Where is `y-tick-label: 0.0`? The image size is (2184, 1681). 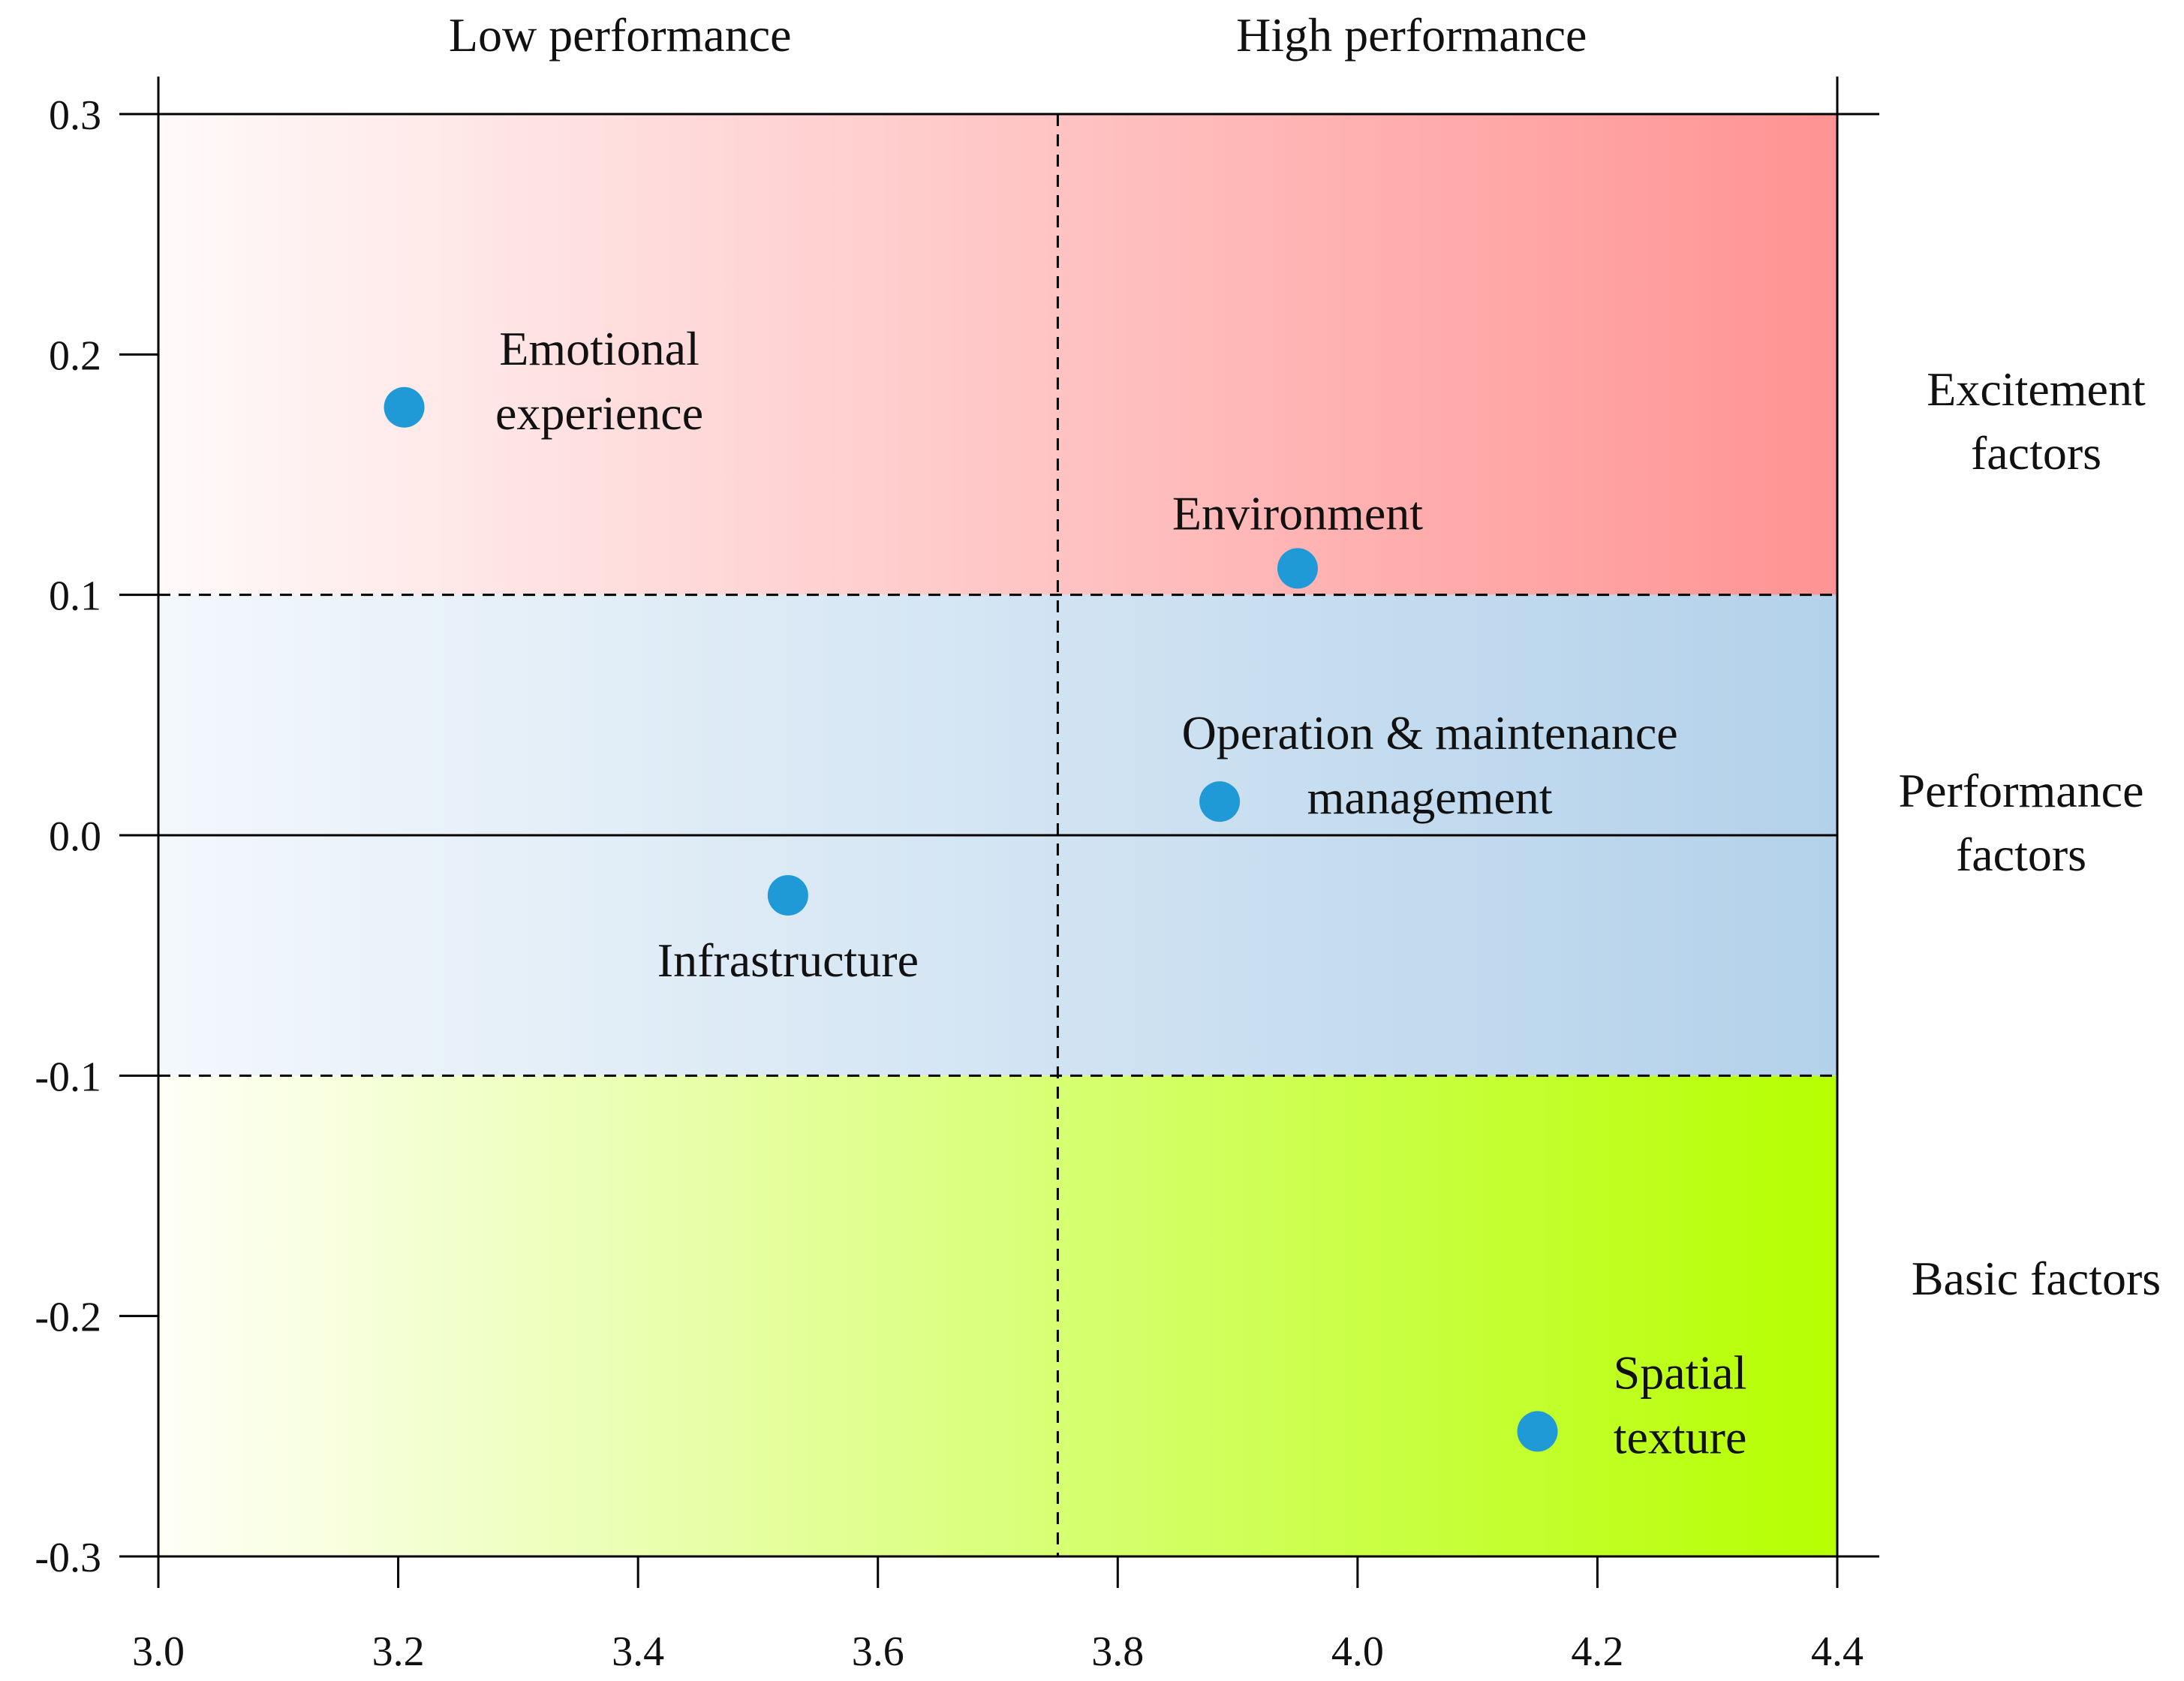 y-tick-label: 0.0 is located at coordinates (75, 837).